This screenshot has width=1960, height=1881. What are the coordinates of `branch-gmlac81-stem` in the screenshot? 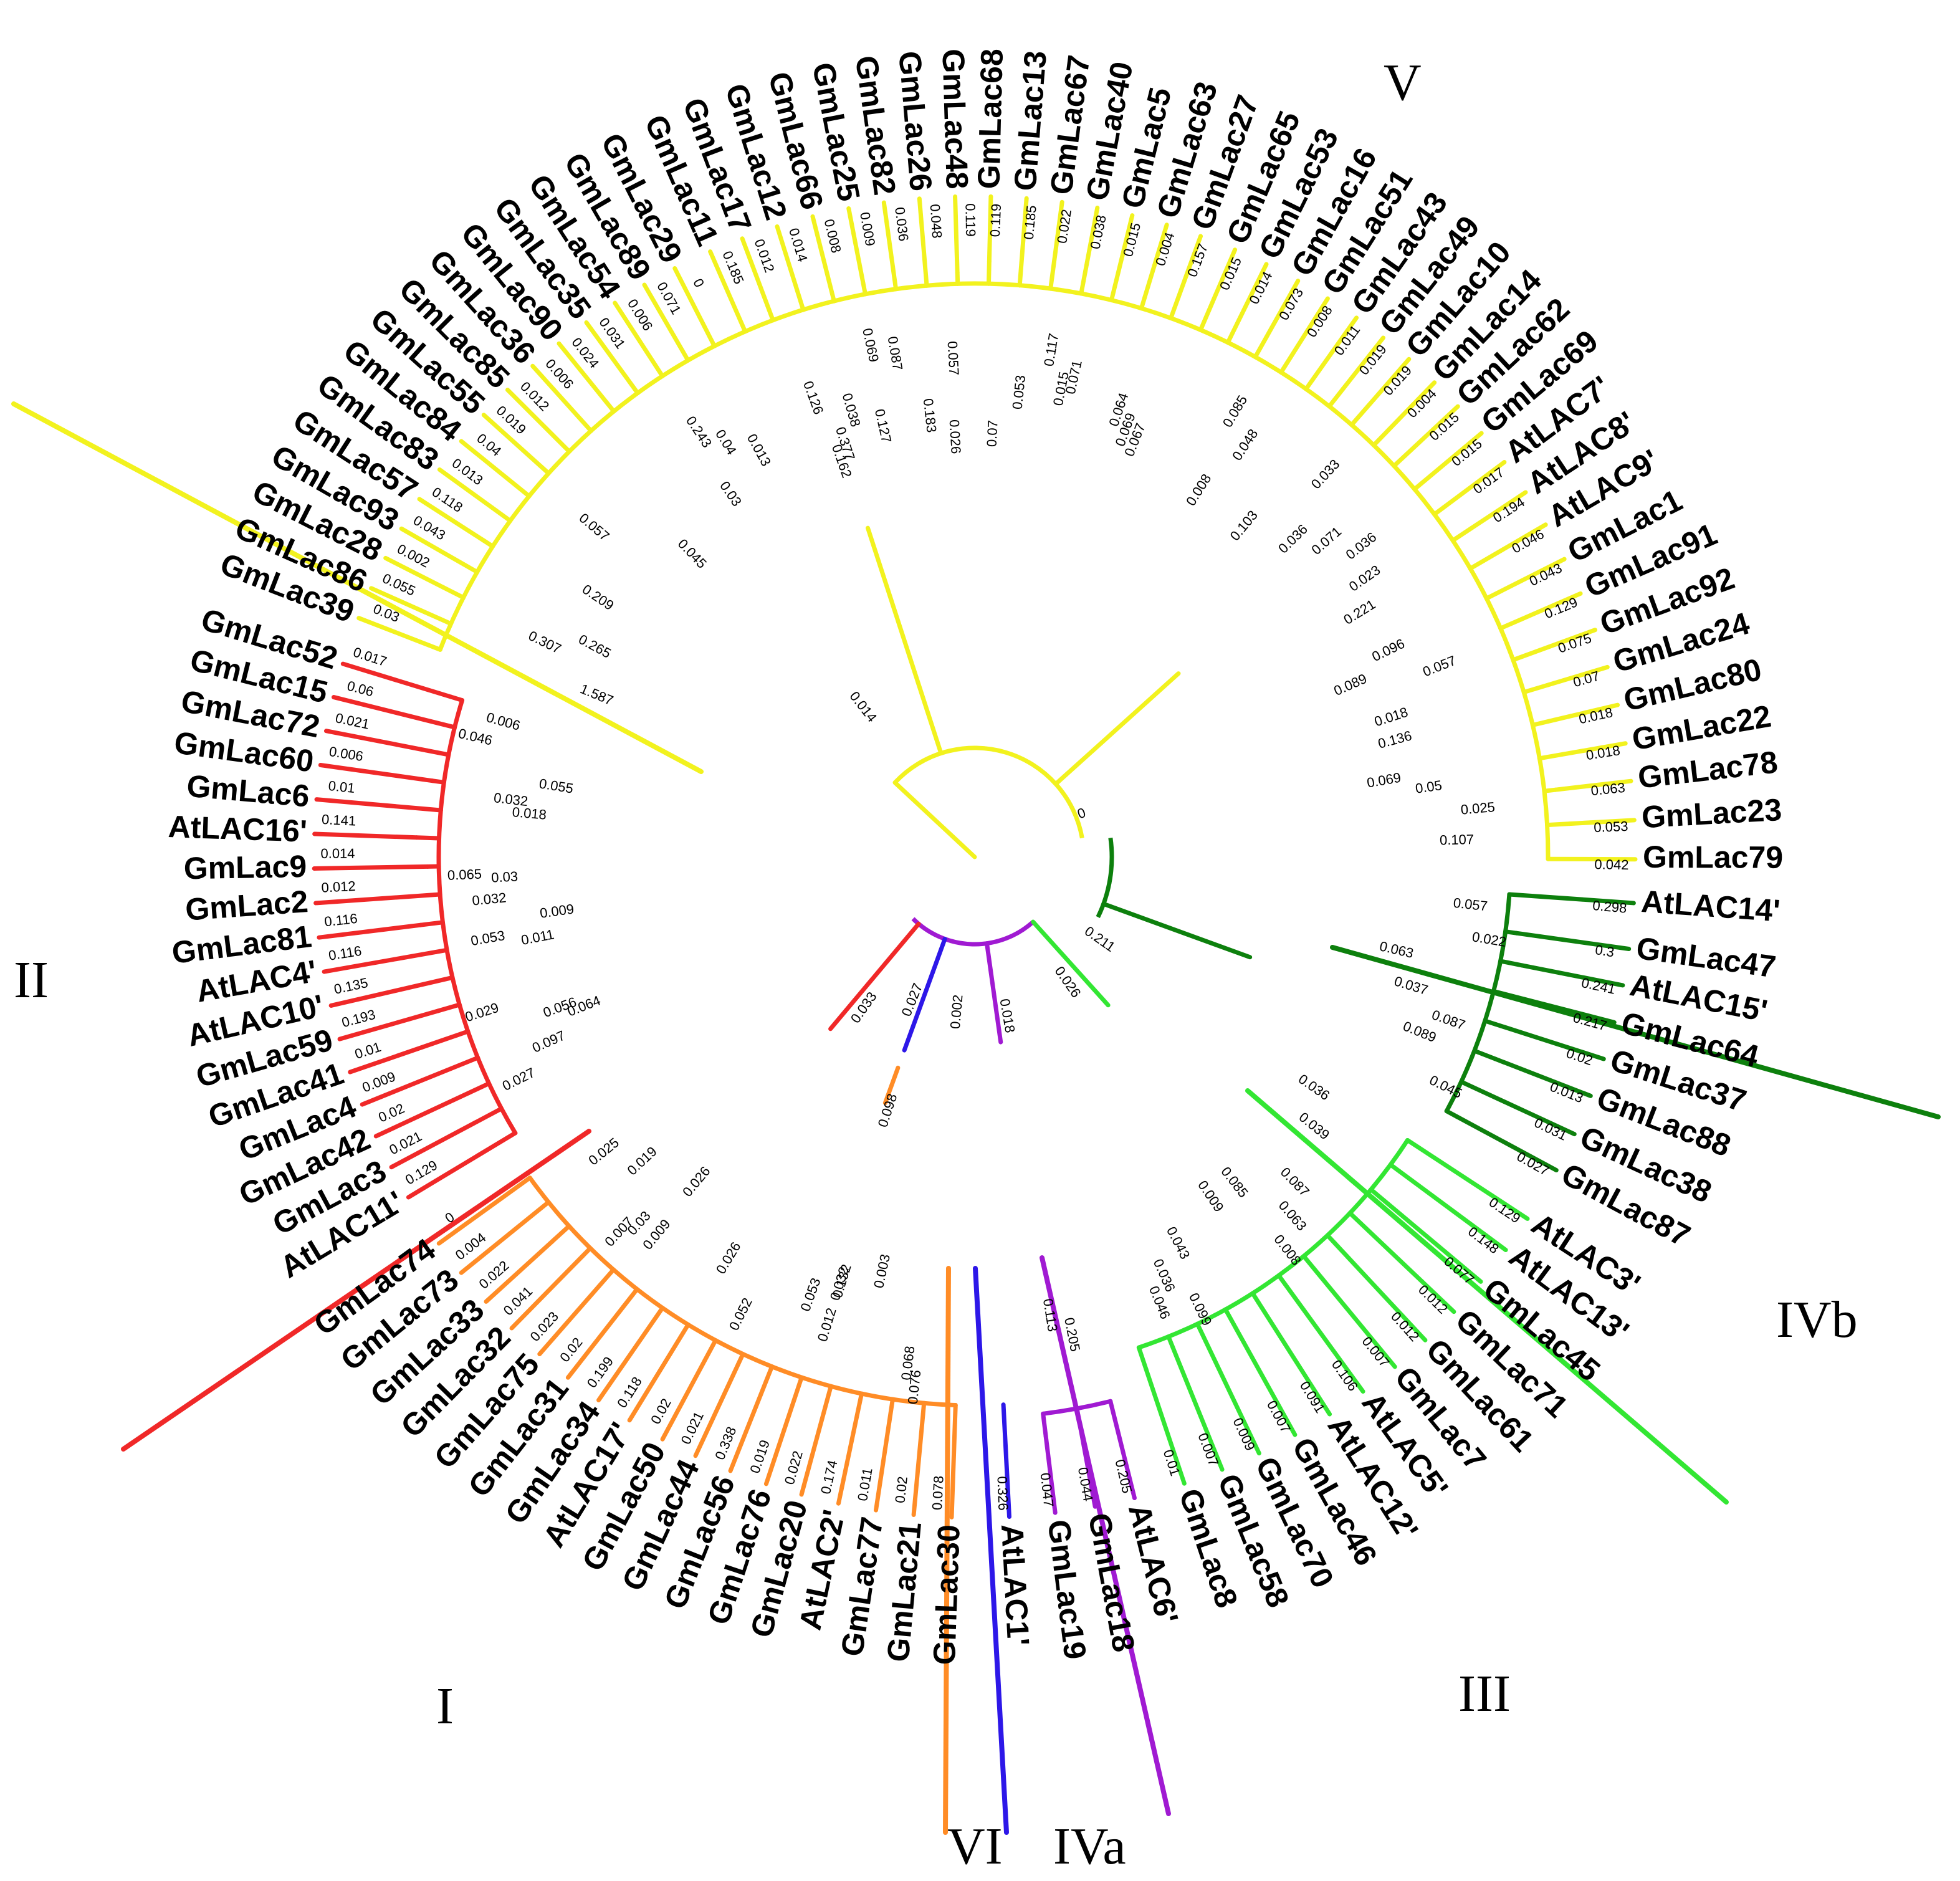 It's located at (431, 923).